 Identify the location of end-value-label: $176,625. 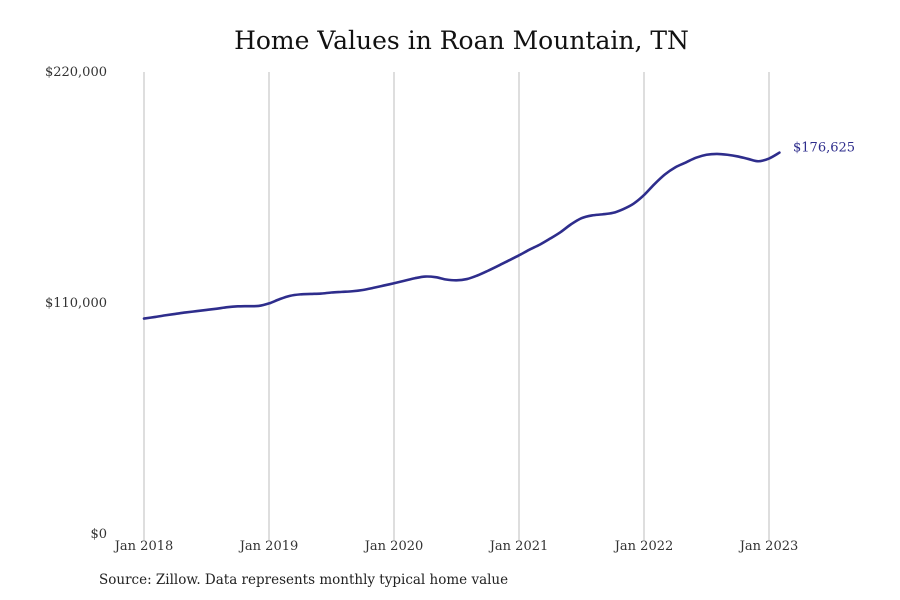
(824, 148).